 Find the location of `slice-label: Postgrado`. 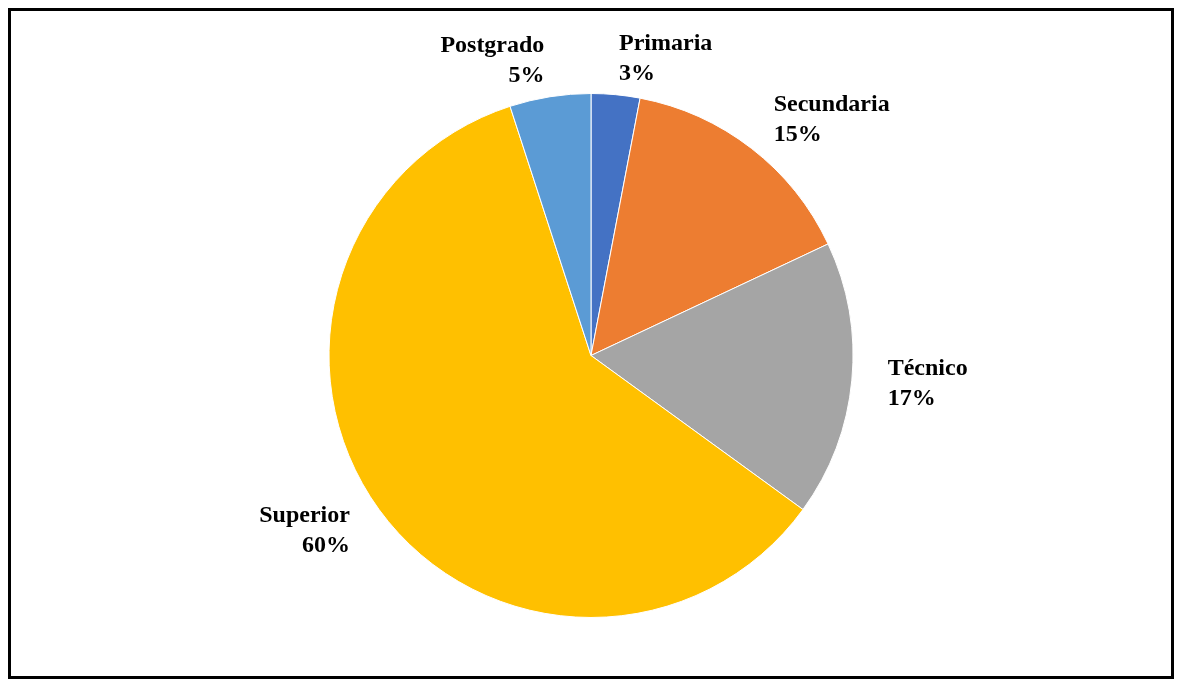

slice-label: Postgrado is located at coordinates (492, 44).